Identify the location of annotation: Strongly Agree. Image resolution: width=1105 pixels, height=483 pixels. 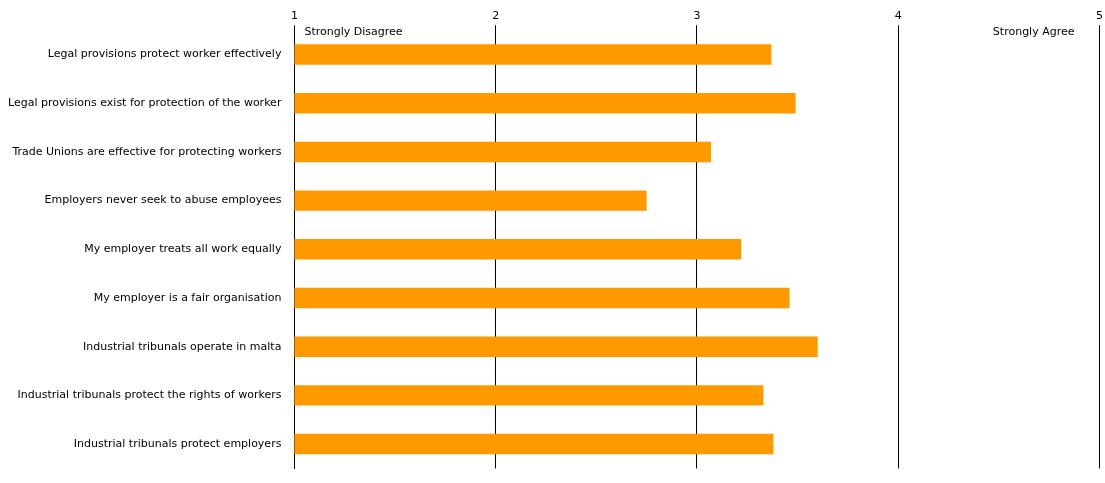
(1033, 31).